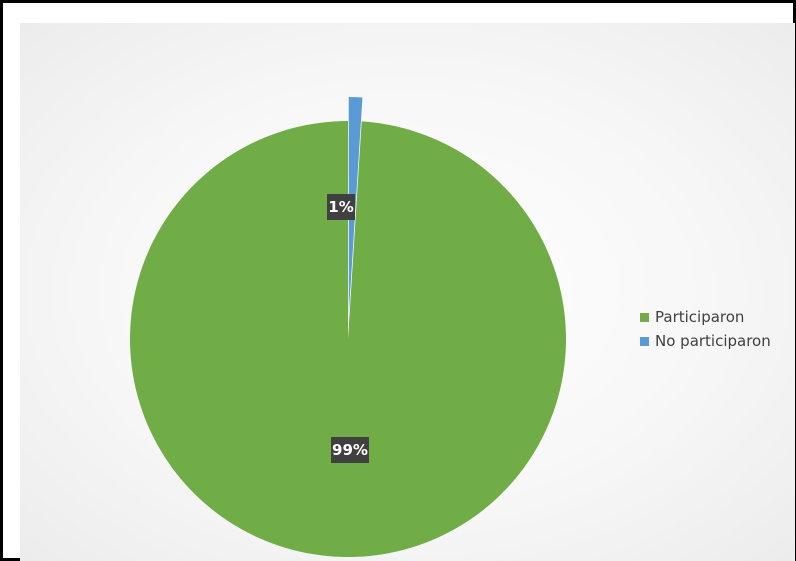 The height and width of the screenshot is (561, 796). I want to click on legend-item-participaron: Participaron, so click(705, 317).